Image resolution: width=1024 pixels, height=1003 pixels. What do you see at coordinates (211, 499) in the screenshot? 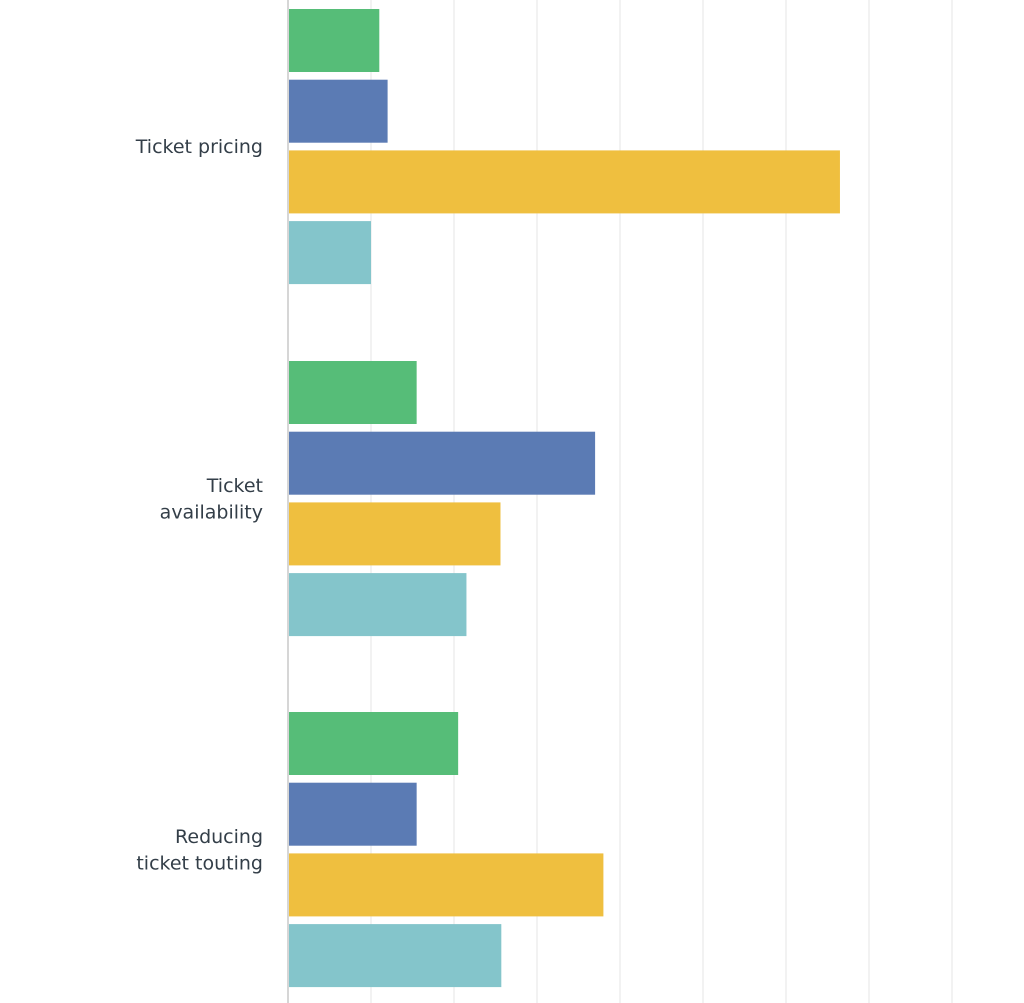
I see `category-label-2: Ticket availability` at bounding box center [211, 499].